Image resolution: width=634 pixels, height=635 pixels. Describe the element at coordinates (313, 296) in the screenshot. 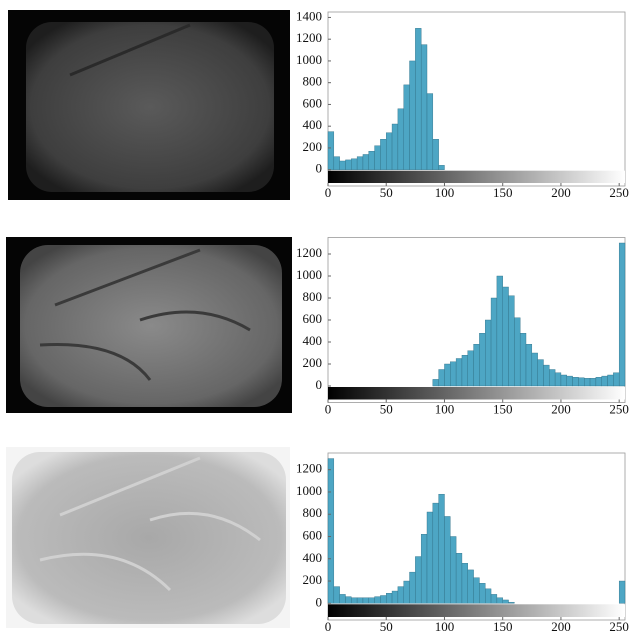

I see `y-tick-label: 800` at that location.